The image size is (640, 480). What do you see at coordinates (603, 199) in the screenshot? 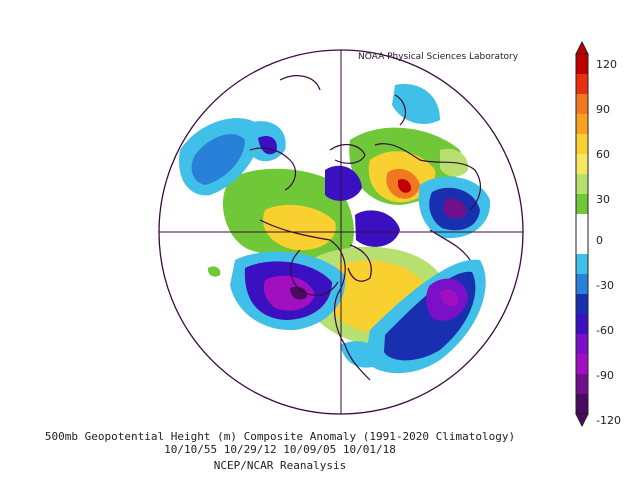
I see `colorbar-tick-label: 30` at bounding box center [603, 199].